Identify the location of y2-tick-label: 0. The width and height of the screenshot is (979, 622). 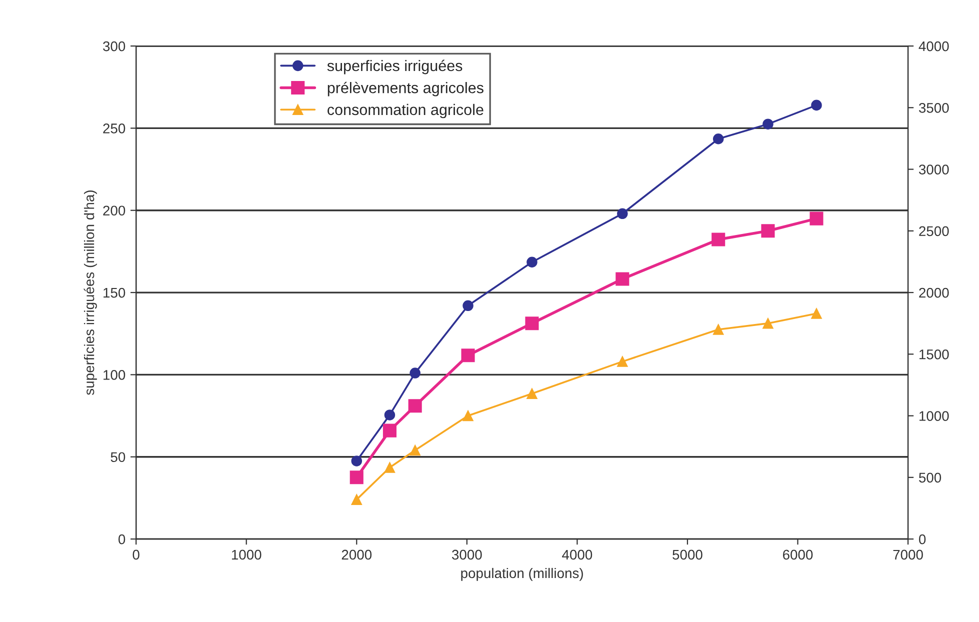
(922, 539).